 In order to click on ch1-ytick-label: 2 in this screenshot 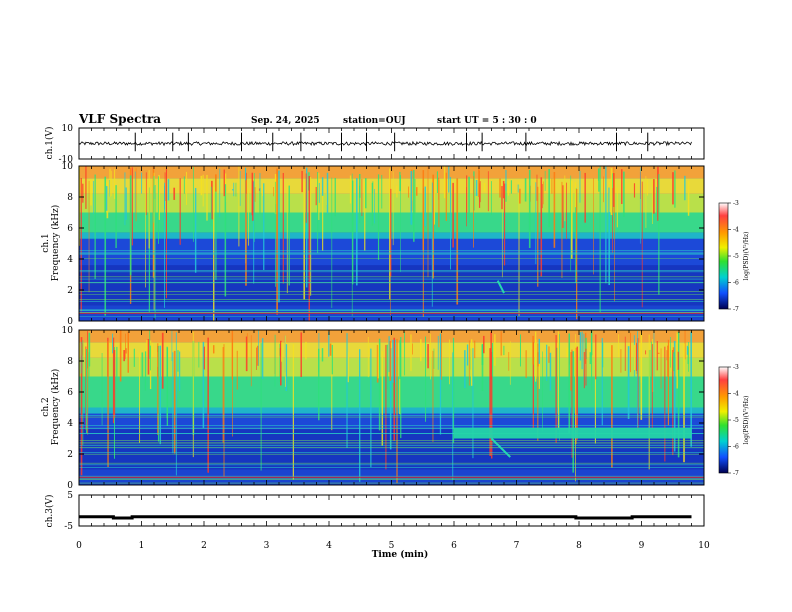, I will do `click(70, 291)`.